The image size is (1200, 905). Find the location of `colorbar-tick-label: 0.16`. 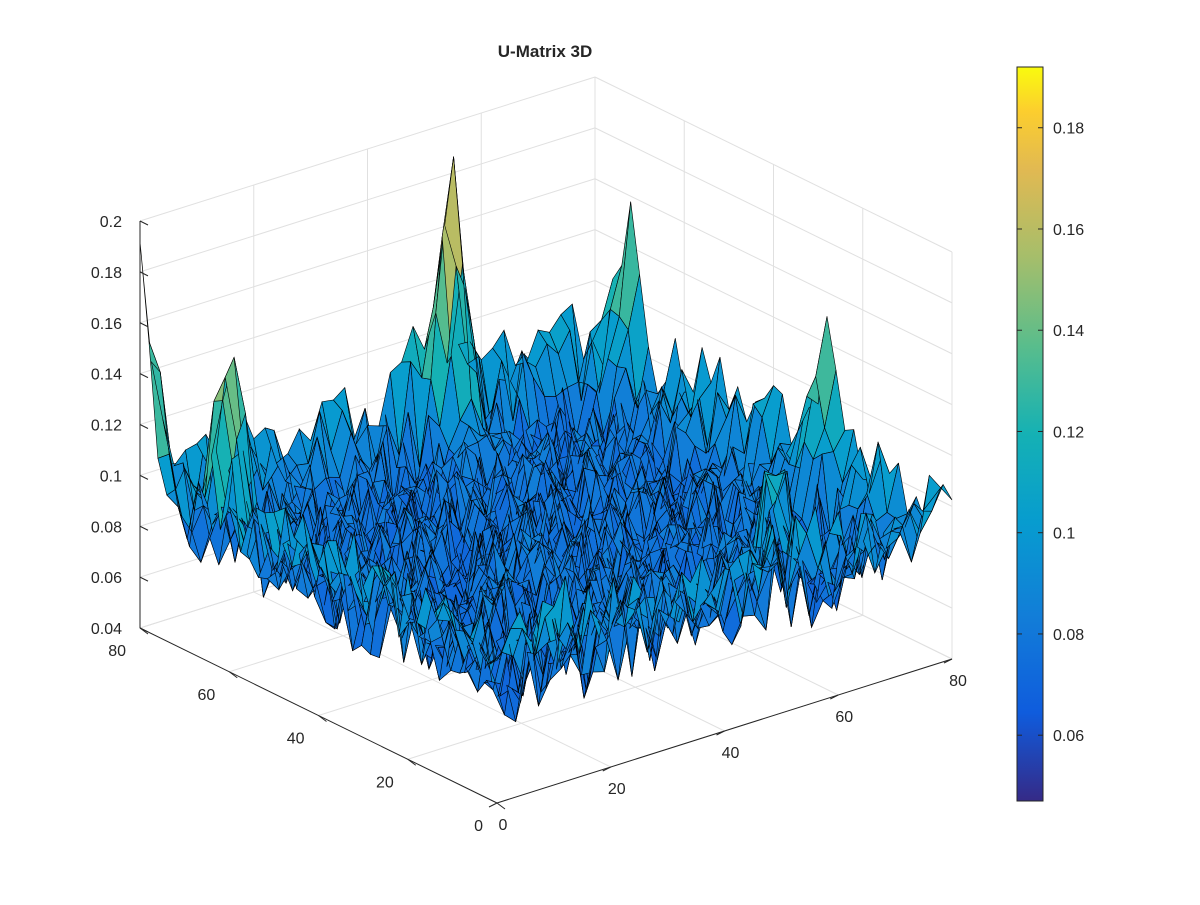

colorbar-tick-label: 0.16 is located at coordinates (1068, 230).